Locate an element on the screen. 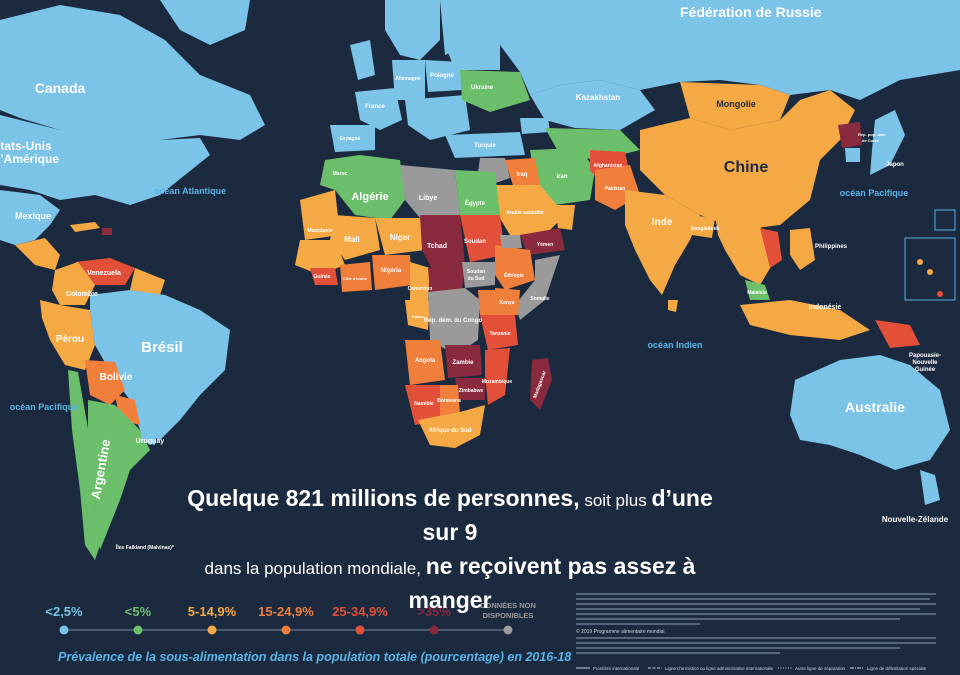 This screenshot has height=675, width=960. country-iran is located at coordinates (562, 176).